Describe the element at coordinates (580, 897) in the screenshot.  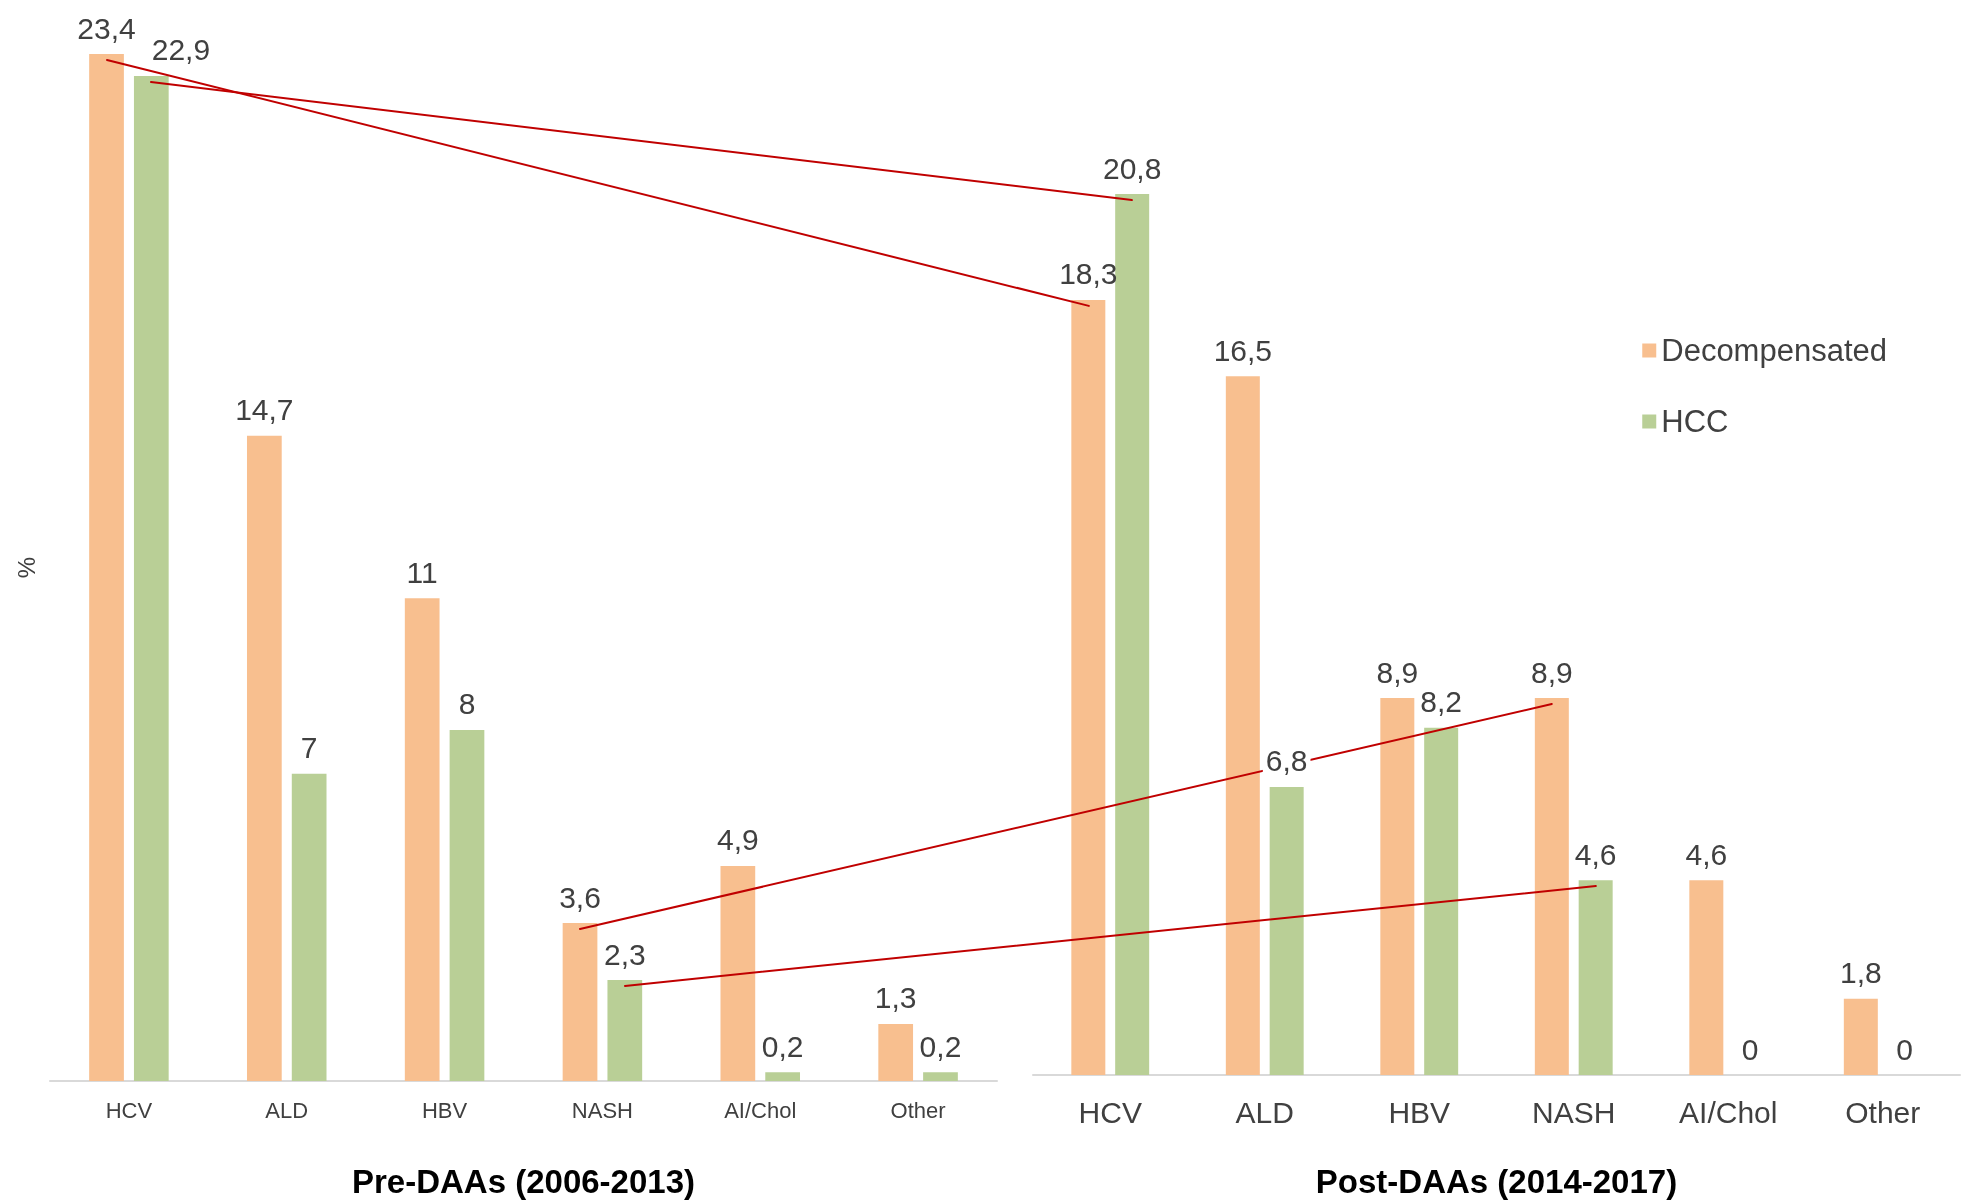
I see `data-label: 3,6` at that location.